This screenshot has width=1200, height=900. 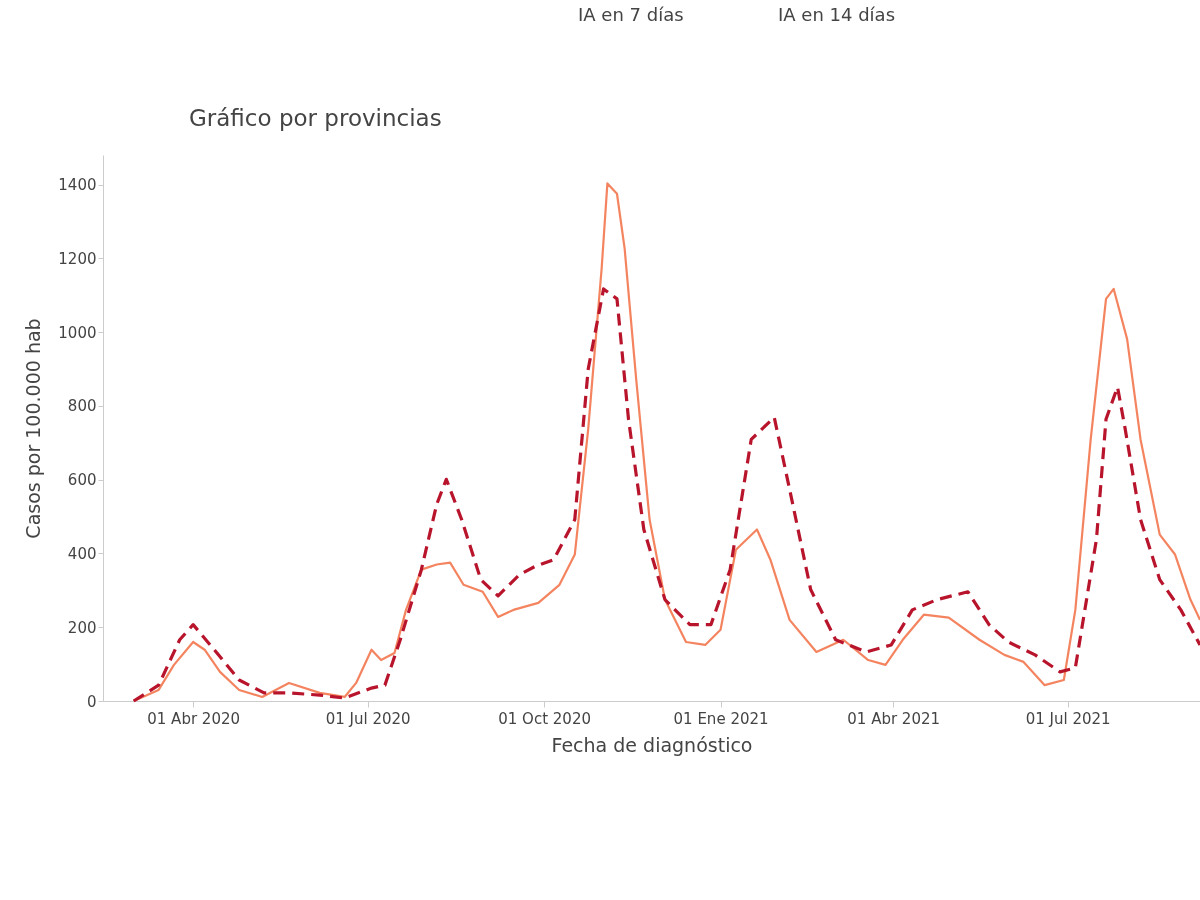 What do you see at coordinates (368, 718) in the screenshot?
I see `x-tick-label: 01 Jul 2020` at bounding box center [368, 718].